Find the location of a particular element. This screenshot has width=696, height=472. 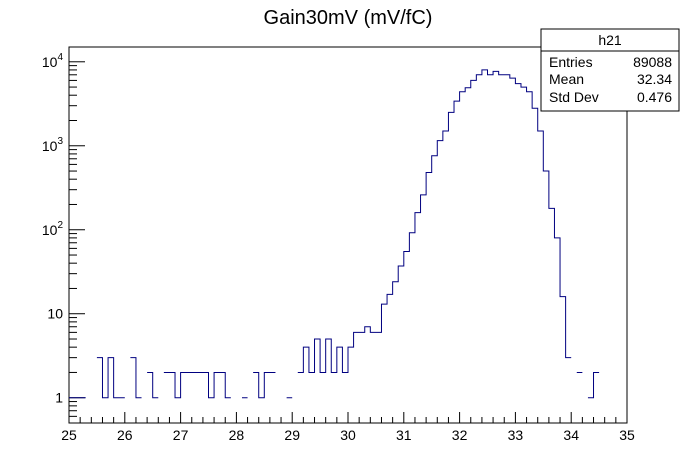

x-tick-label: 32 is located at coordinates (460, 435).